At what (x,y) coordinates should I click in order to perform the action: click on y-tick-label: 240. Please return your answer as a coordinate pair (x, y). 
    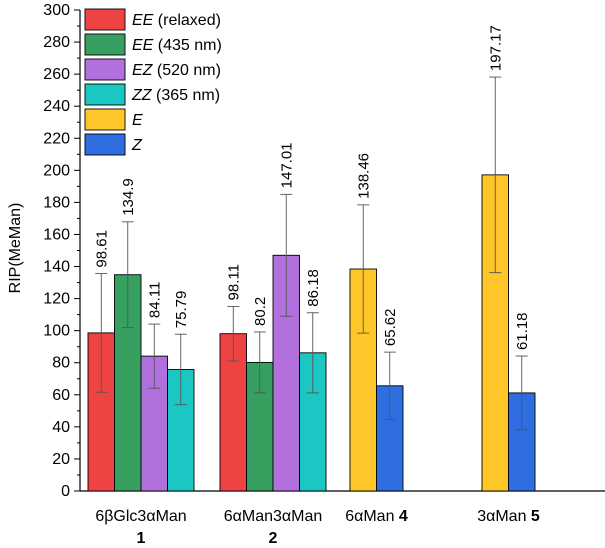
    Looking at the image, I should click on (56, 106).